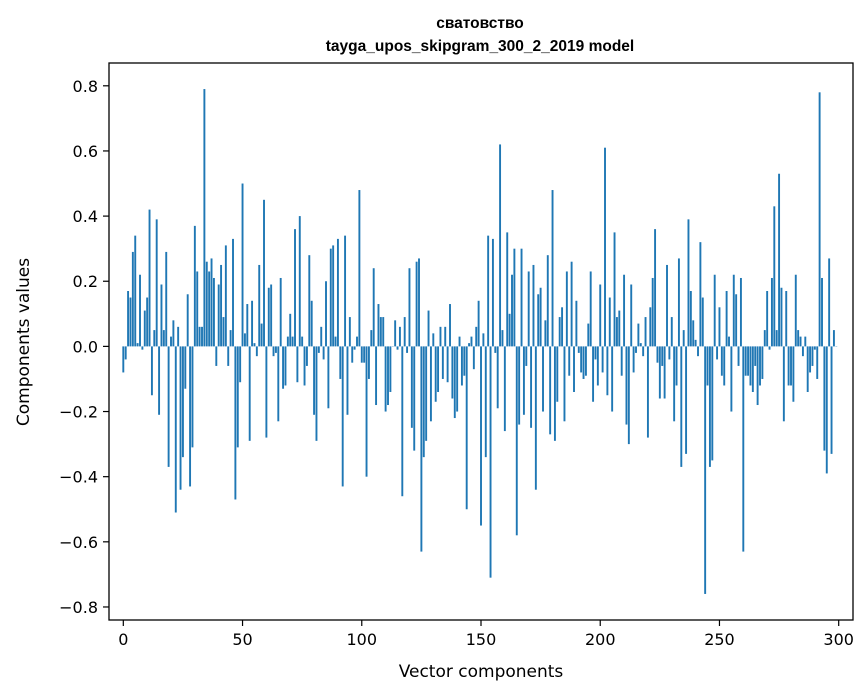  I want to click on x-axis-ticks: 0 50 100 150 200 250 300, so click(486, 634).